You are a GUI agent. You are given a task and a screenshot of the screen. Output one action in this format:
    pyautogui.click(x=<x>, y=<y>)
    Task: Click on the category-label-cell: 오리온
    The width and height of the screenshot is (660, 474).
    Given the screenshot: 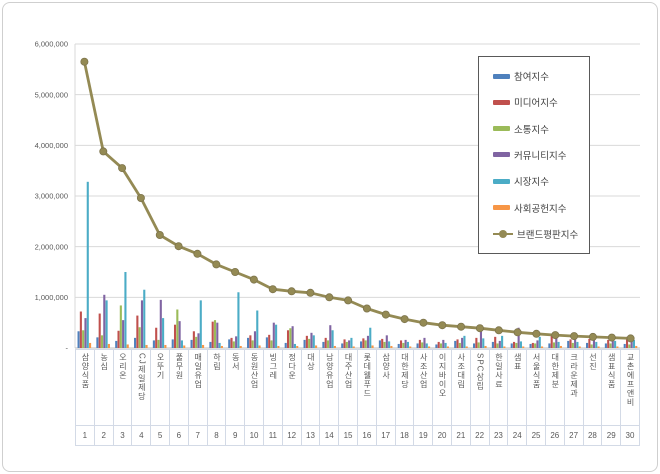 What is the action you would take?
    pyautogui.click(x=122, y=387)
    